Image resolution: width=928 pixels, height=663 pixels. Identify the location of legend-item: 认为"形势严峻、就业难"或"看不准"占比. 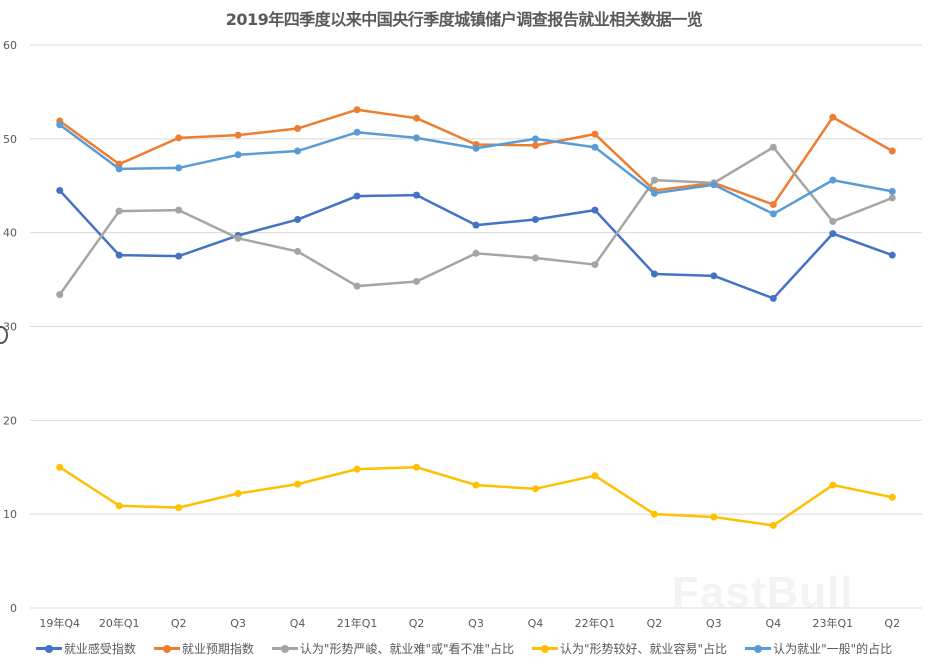
(393, 648).